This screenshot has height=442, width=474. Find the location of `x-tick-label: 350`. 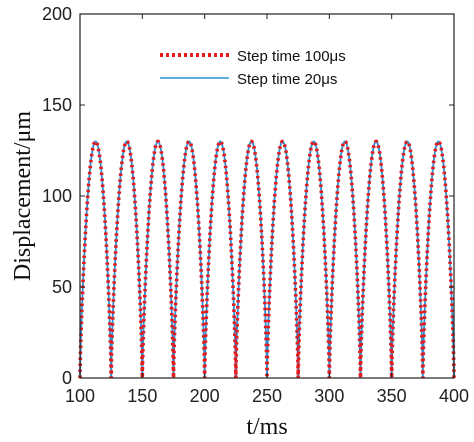

x-tick-label: 350 is located at coordinates (392, 396).